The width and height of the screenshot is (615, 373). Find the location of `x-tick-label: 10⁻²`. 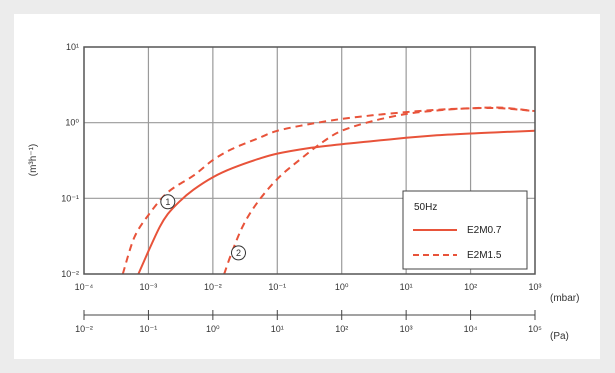

x-tick-label: 10⁻² is located at coordinates (213, 287).